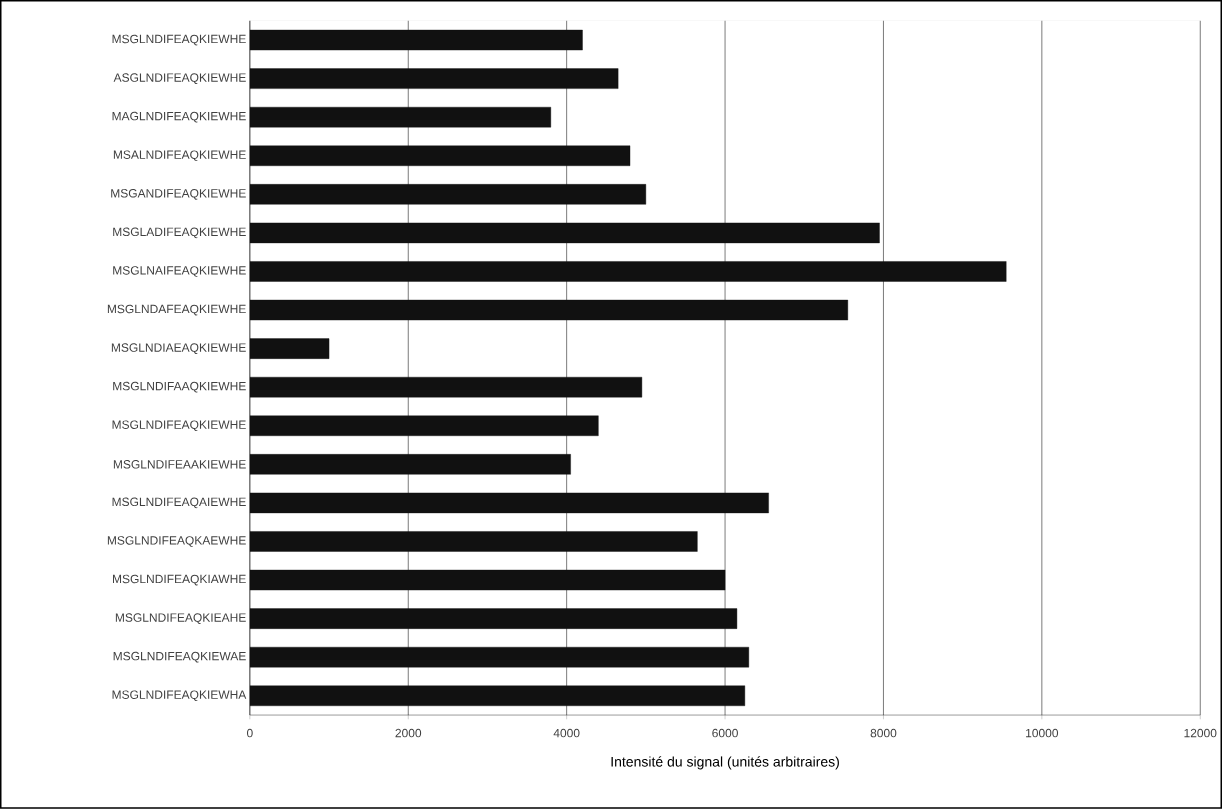 The height and width of the screenshot is (809, 1222). What do you see at coordinates (176, 541) in the screenshot?
I see `y-tick-label: MSGLNDIFEAQKAEWHE` at bounding box center [176, 541].